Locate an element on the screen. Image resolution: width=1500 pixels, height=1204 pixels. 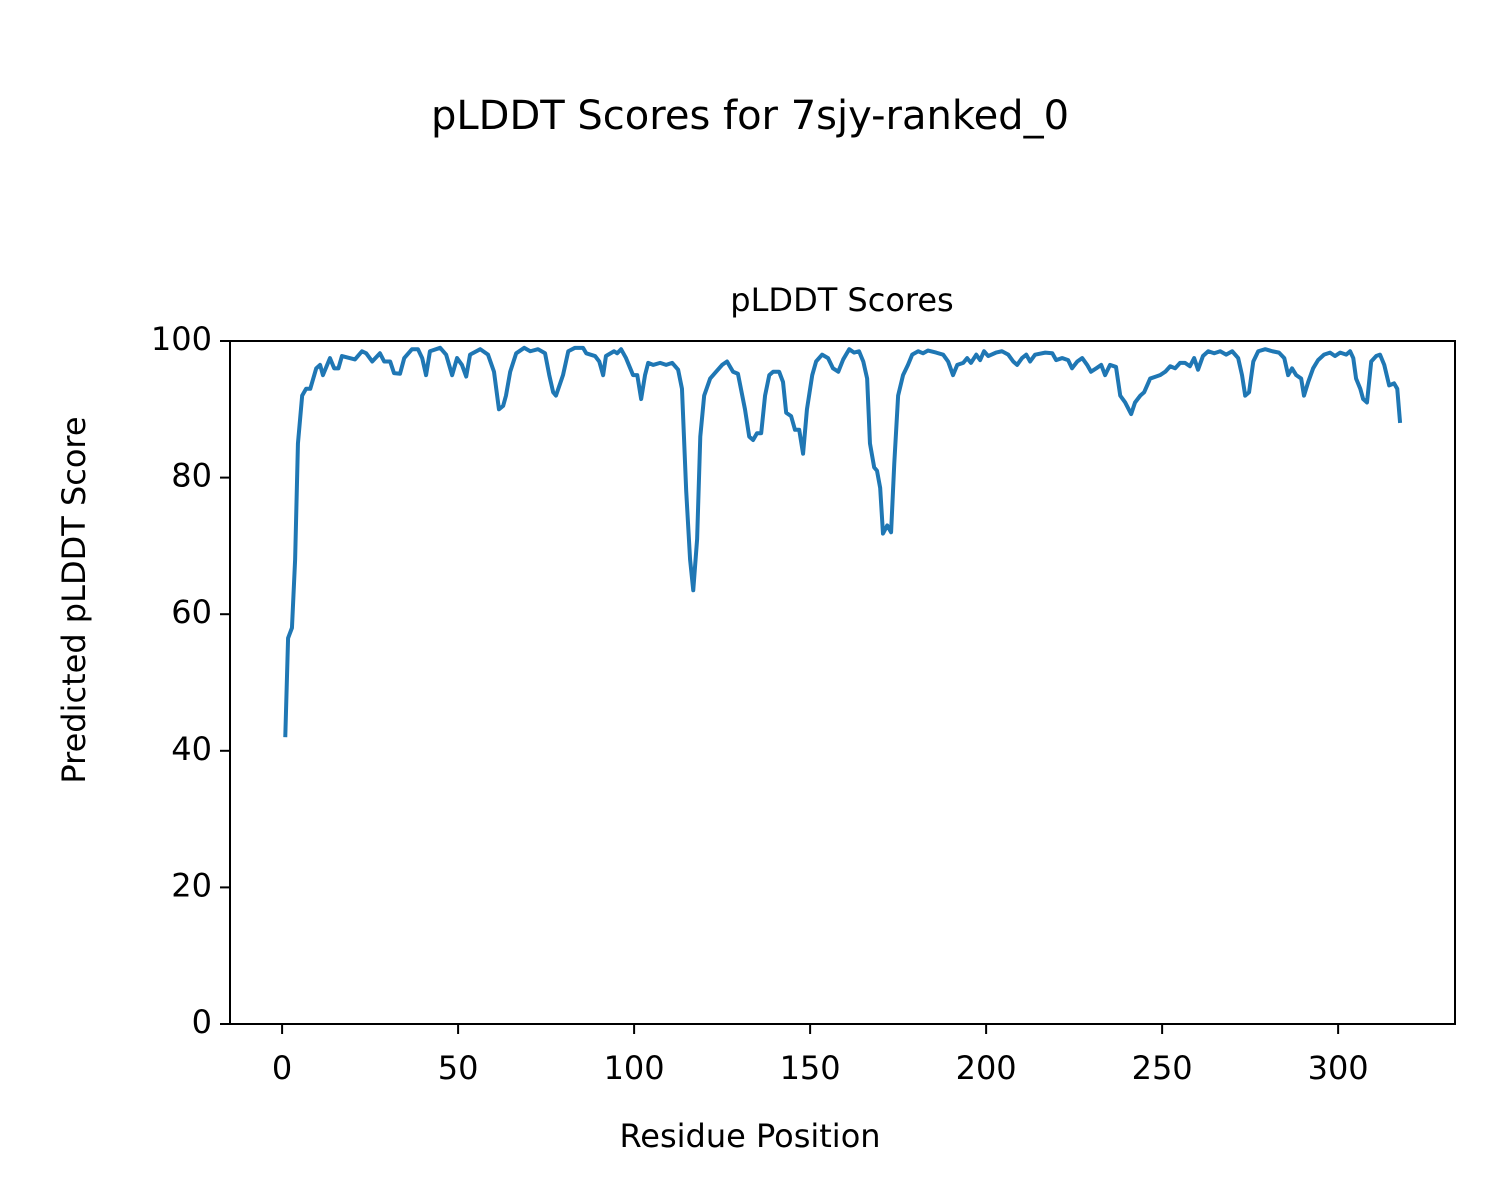
x-tick-label: 300 is located at coordinates (1338, 1068).